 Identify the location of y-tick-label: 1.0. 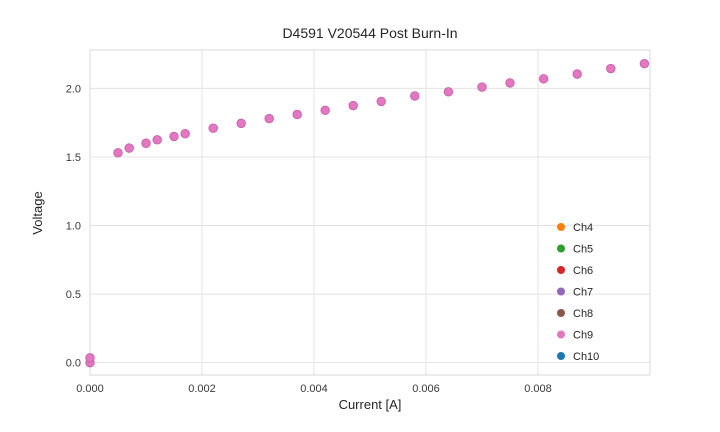
(73, 227).